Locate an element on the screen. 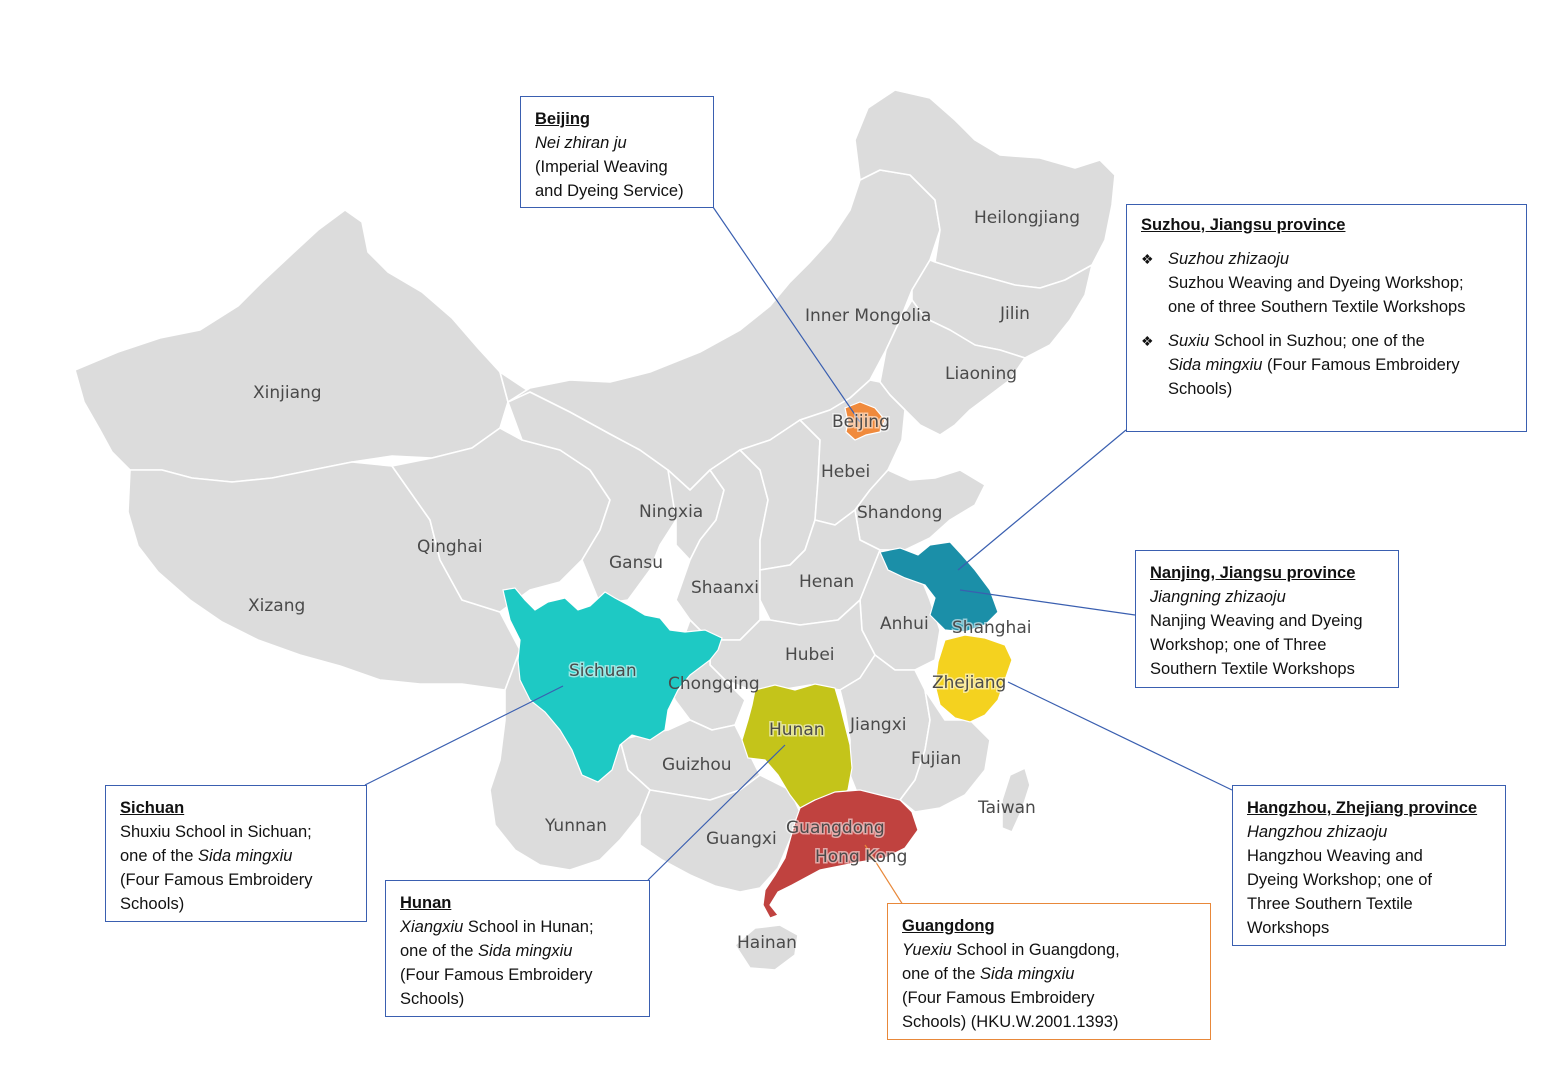 This screenshot has width=1558, height=1077. label-shaanxi: Shaanxi is located at coordinates (725, 588).